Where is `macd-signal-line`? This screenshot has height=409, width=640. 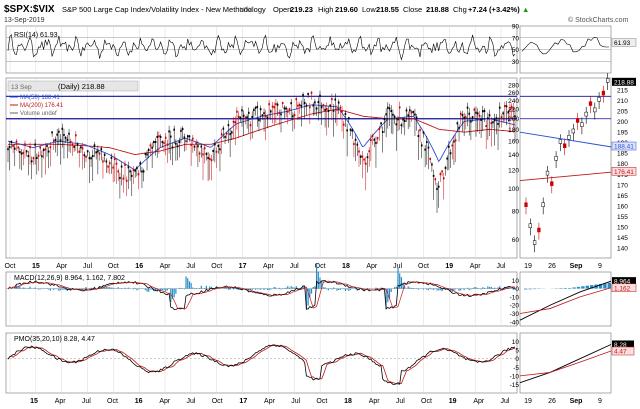
macd-signal-line is located at coordinates (261, 295).